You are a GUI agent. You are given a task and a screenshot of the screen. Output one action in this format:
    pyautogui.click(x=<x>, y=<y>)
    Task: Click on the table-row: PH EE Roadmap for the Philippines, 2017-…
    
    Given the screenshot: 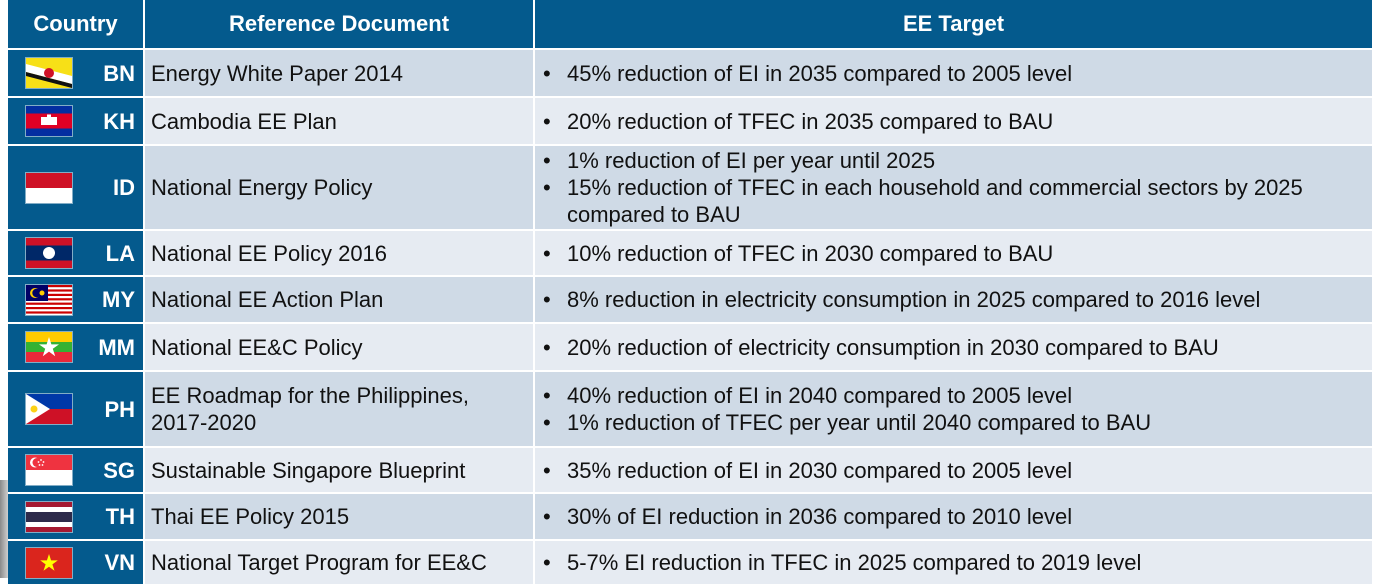 What is the action you would take?
    pyautogui.click(x=690, y=409)
    